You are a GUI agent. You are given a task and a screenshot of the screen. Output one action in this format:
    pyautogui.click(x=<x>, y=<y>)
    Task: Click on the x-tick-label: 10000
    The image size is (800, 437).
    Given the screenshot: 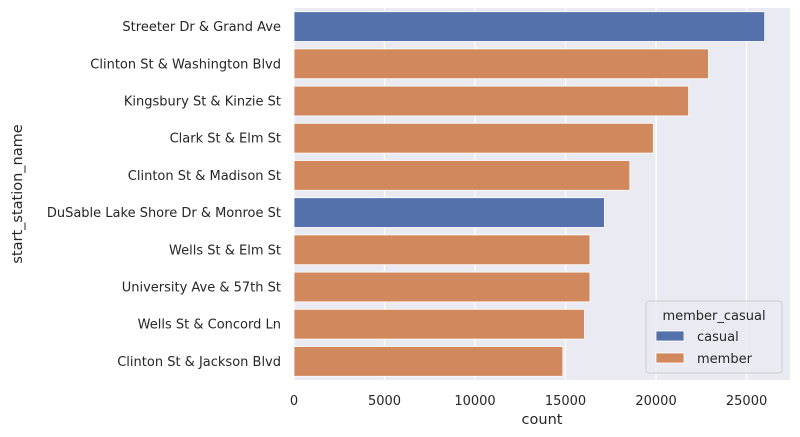 What is the action you would take?
    pyautogui.click(x=474, y=401)
    